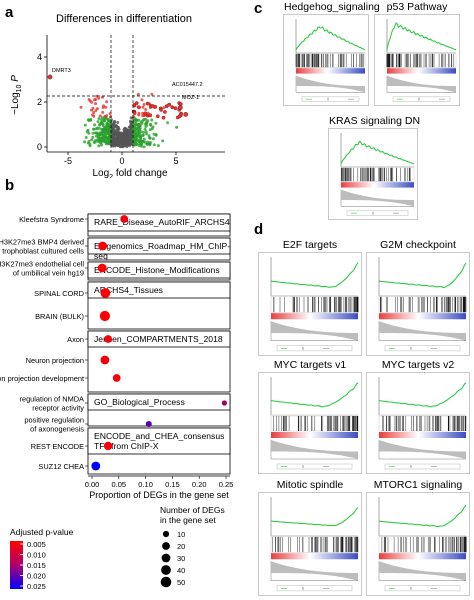 The width and height of the screenshot is (474, 600). What do you see at coordinates (128, 290) in the screenshot?
I see `facet-strip-label: ARCHS4_Tissues` at bounding box center [128, 290].